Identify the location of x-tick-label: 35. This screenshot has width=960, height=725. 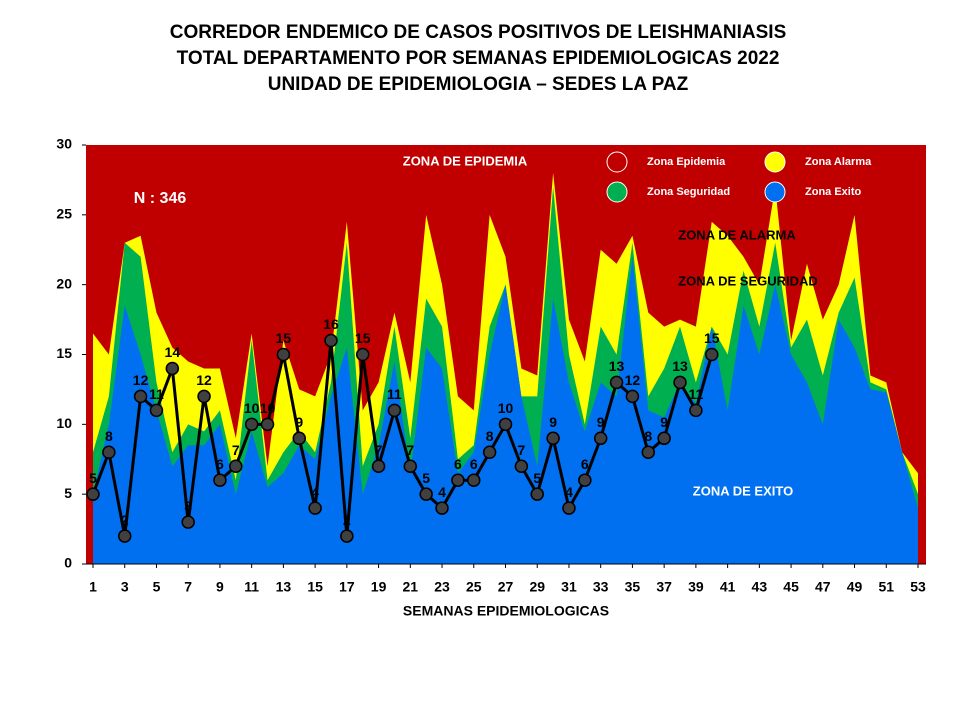
(633, 587).